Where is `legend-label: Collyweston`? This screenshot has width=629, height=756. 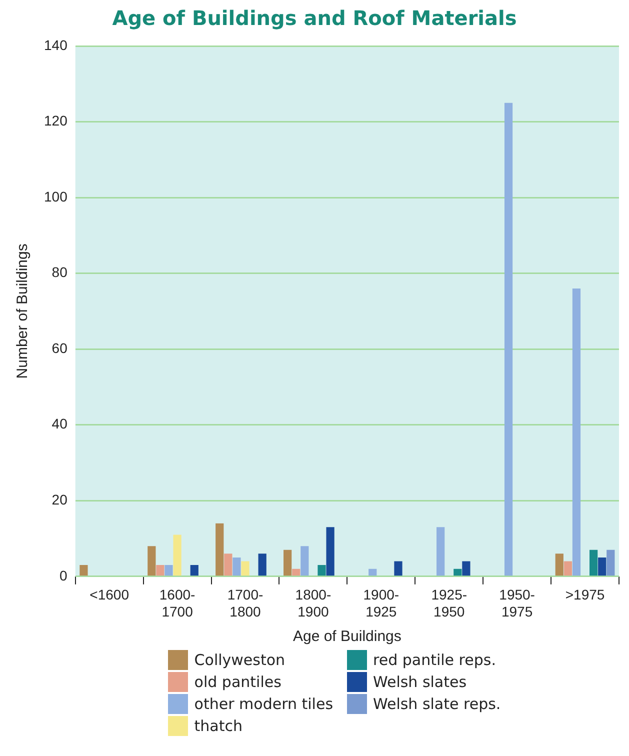 legend-label: Collyweston is located at coordinates (240, 660).